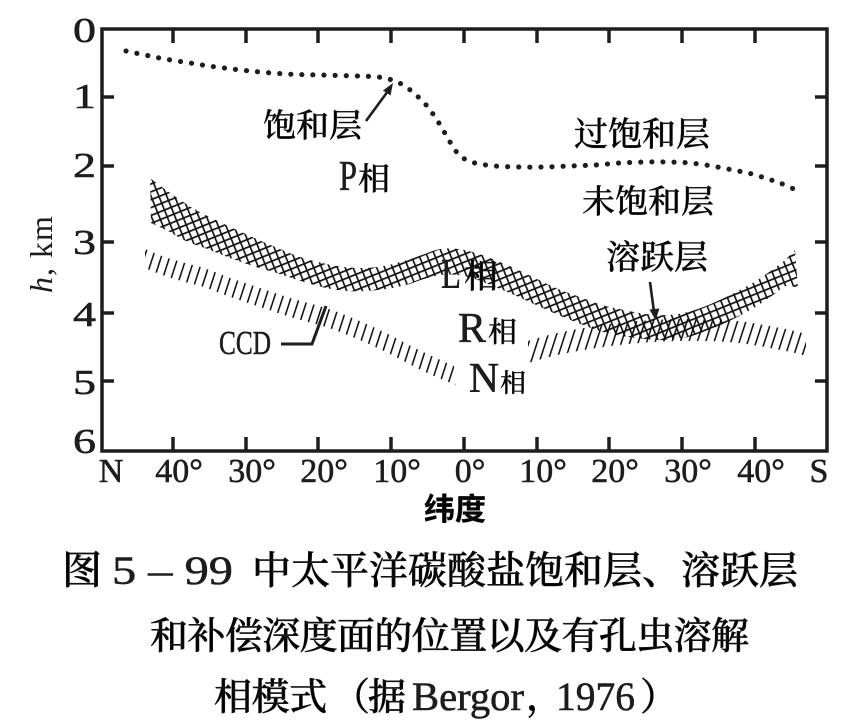  Describe the element at coordinates (348, 177) in the screenshot. I see `svg-text: P` at that location.